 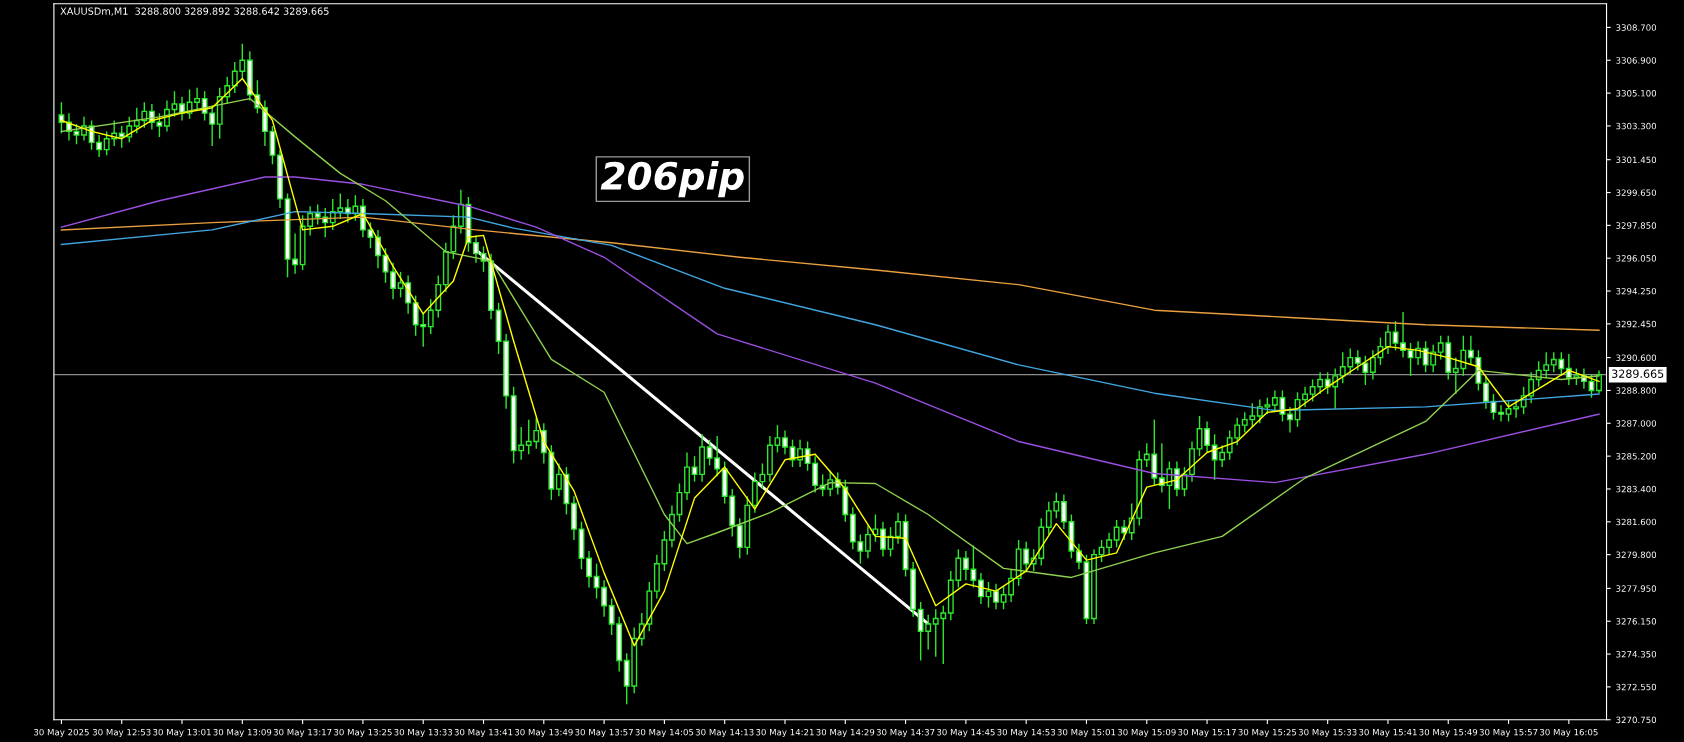 I want to click on y-tick-label: 3299.650, so click(x=1636, y=192).